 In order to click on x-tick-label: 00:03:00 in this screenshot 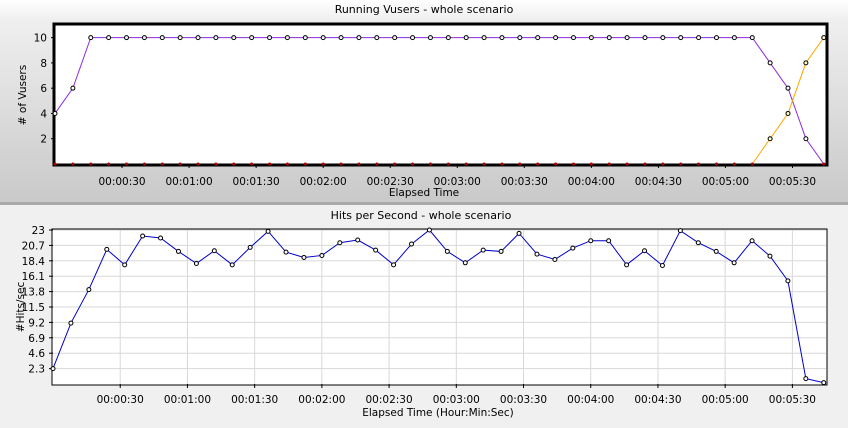, I will do `click(456, 400)`.